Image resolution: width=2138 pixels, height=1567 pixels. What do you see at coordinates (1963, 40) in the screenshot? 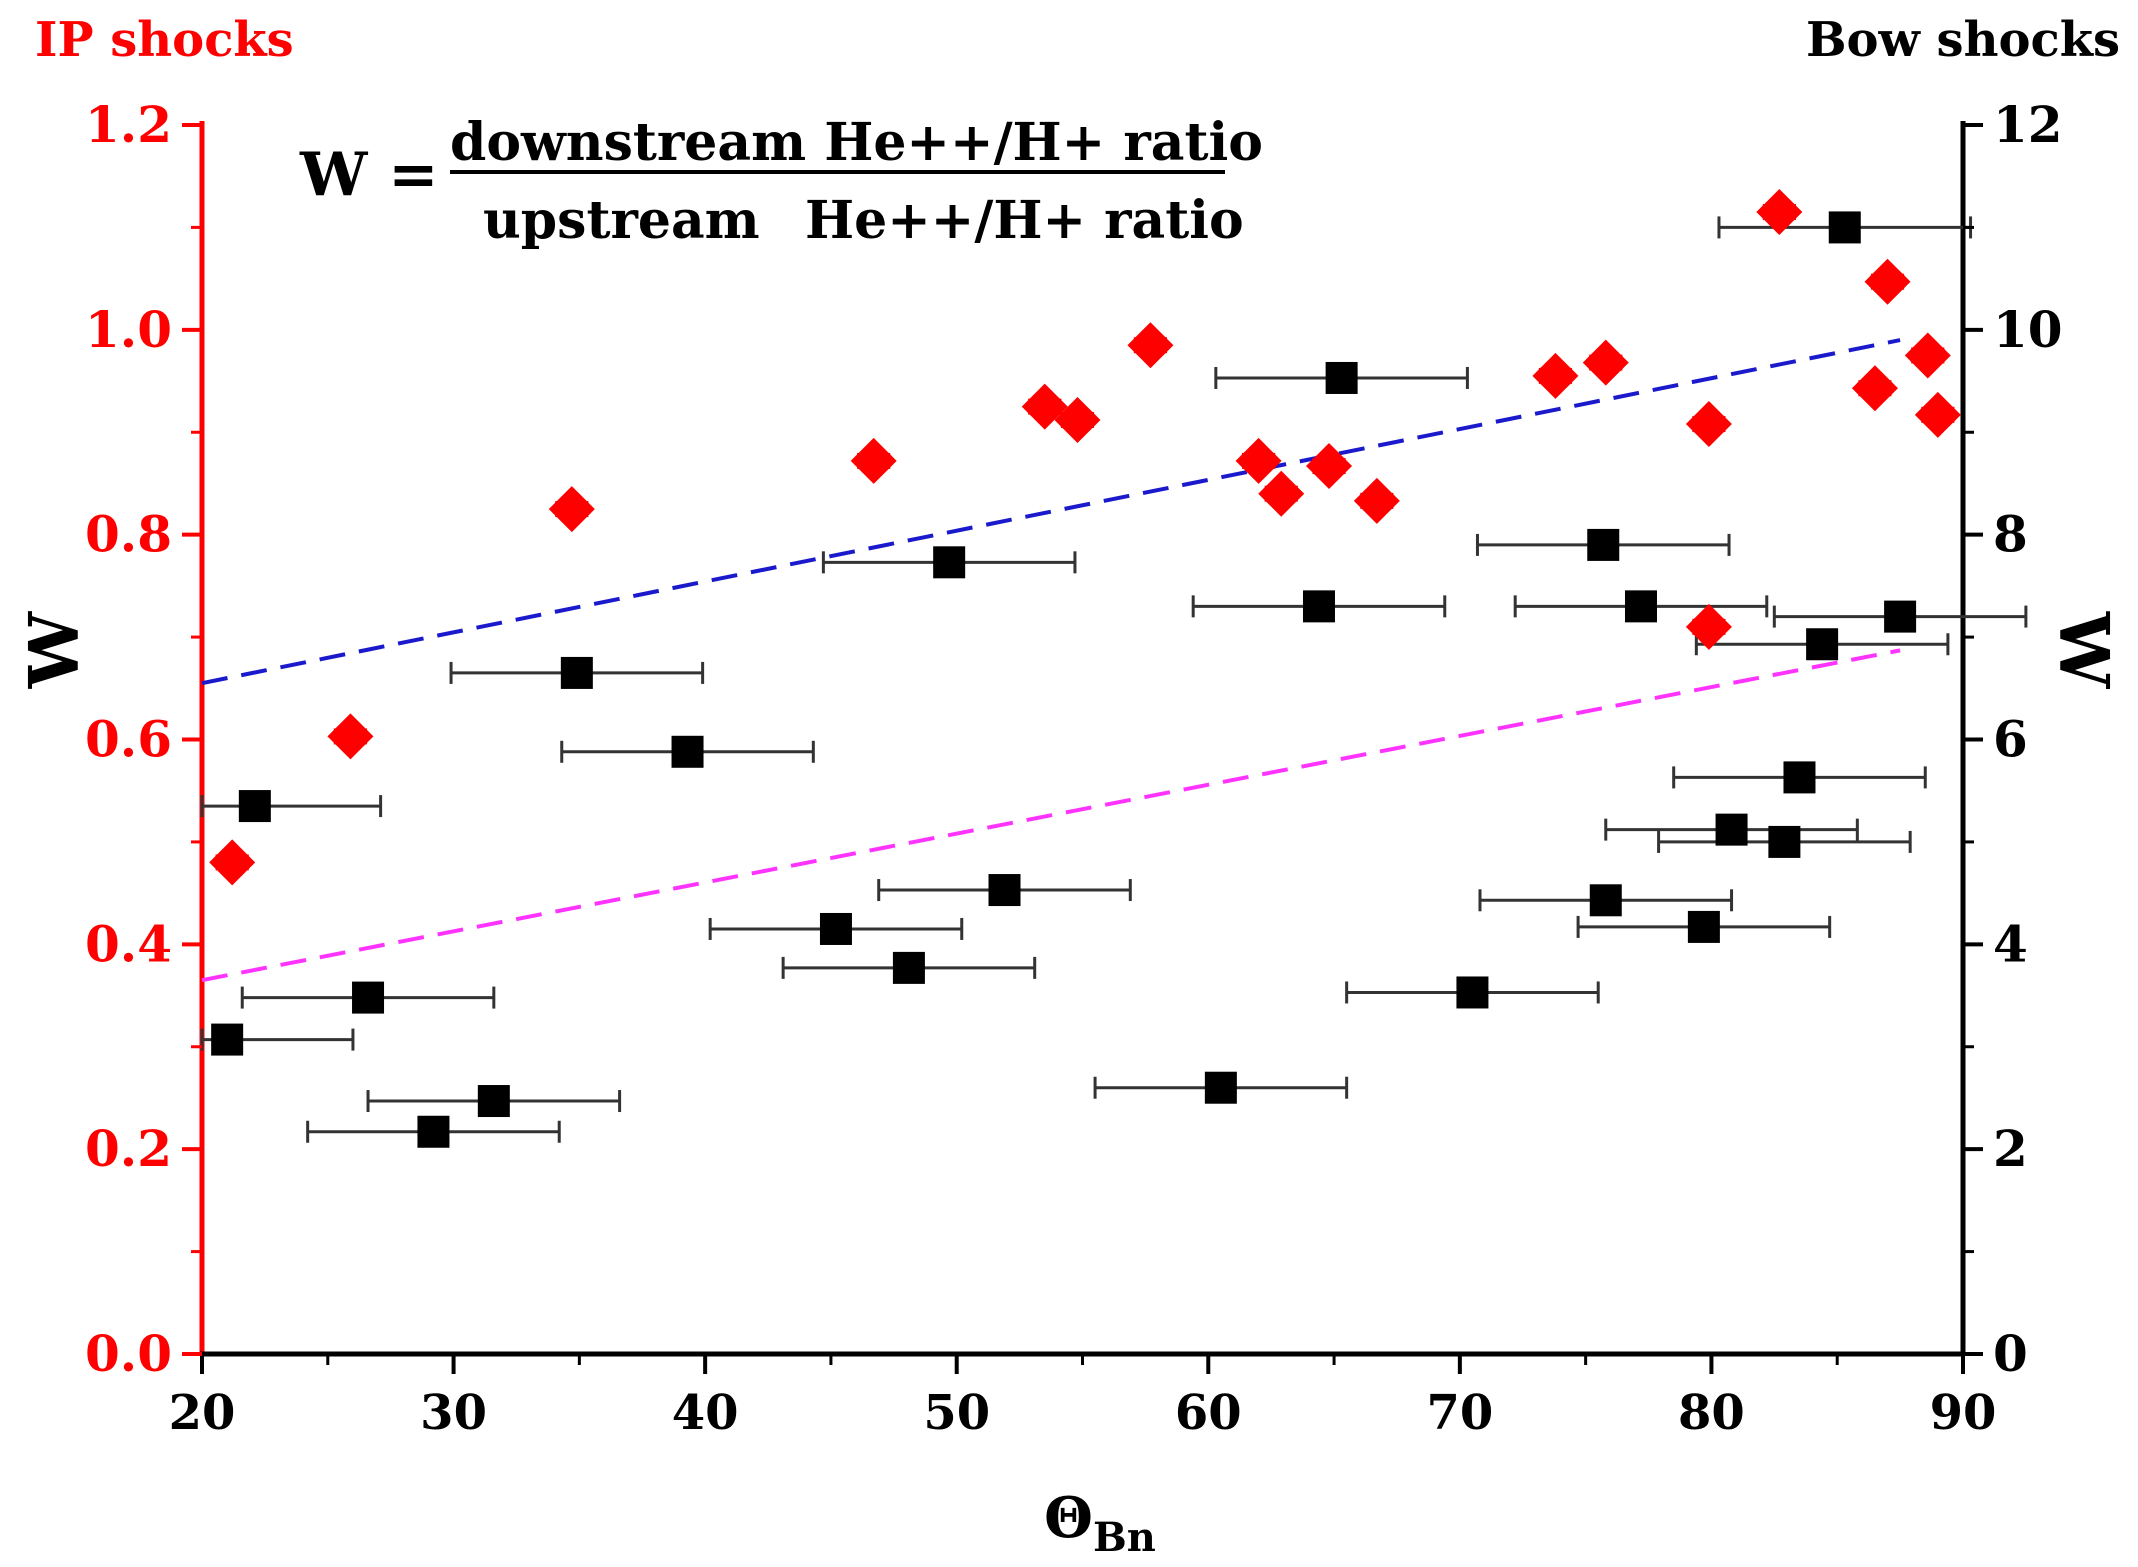
I see `right-axis-title: Bow shocks` at bounding box center [1963, 40].